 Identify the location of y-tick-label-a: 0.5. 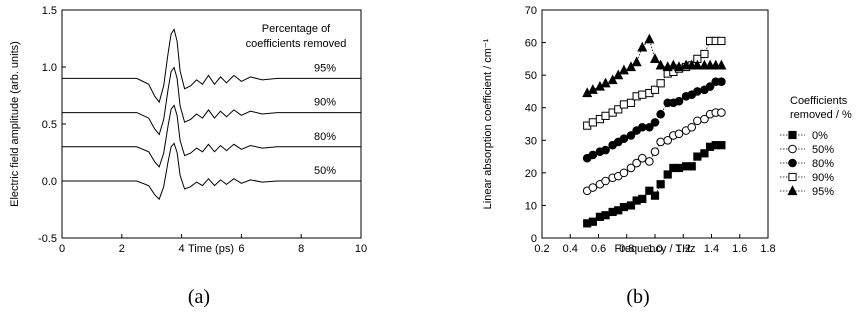
(49, 125).